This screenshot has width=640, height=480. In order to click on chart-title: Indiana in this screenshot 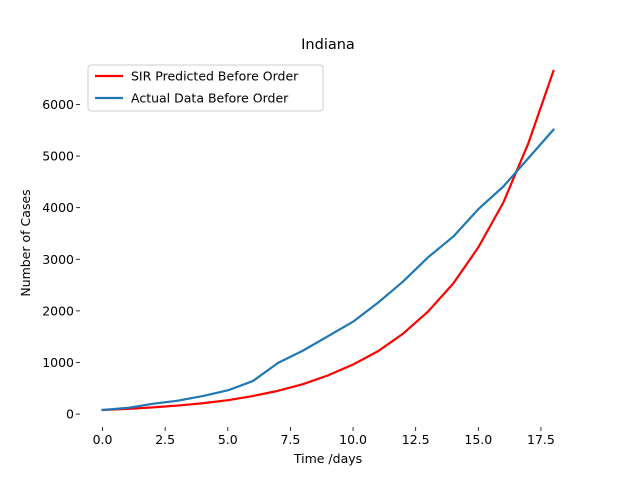, I will do `click(328, 45)`.